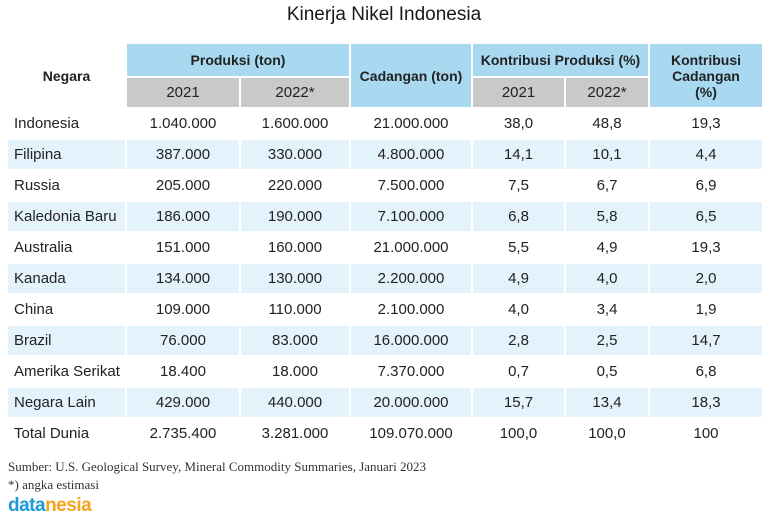 This screenshot has height=524, width=768. What do you see at coordinates (411, 154) in the screenshot?
I see `value-cell: 4.800.000` at bounding box center [411, 154].